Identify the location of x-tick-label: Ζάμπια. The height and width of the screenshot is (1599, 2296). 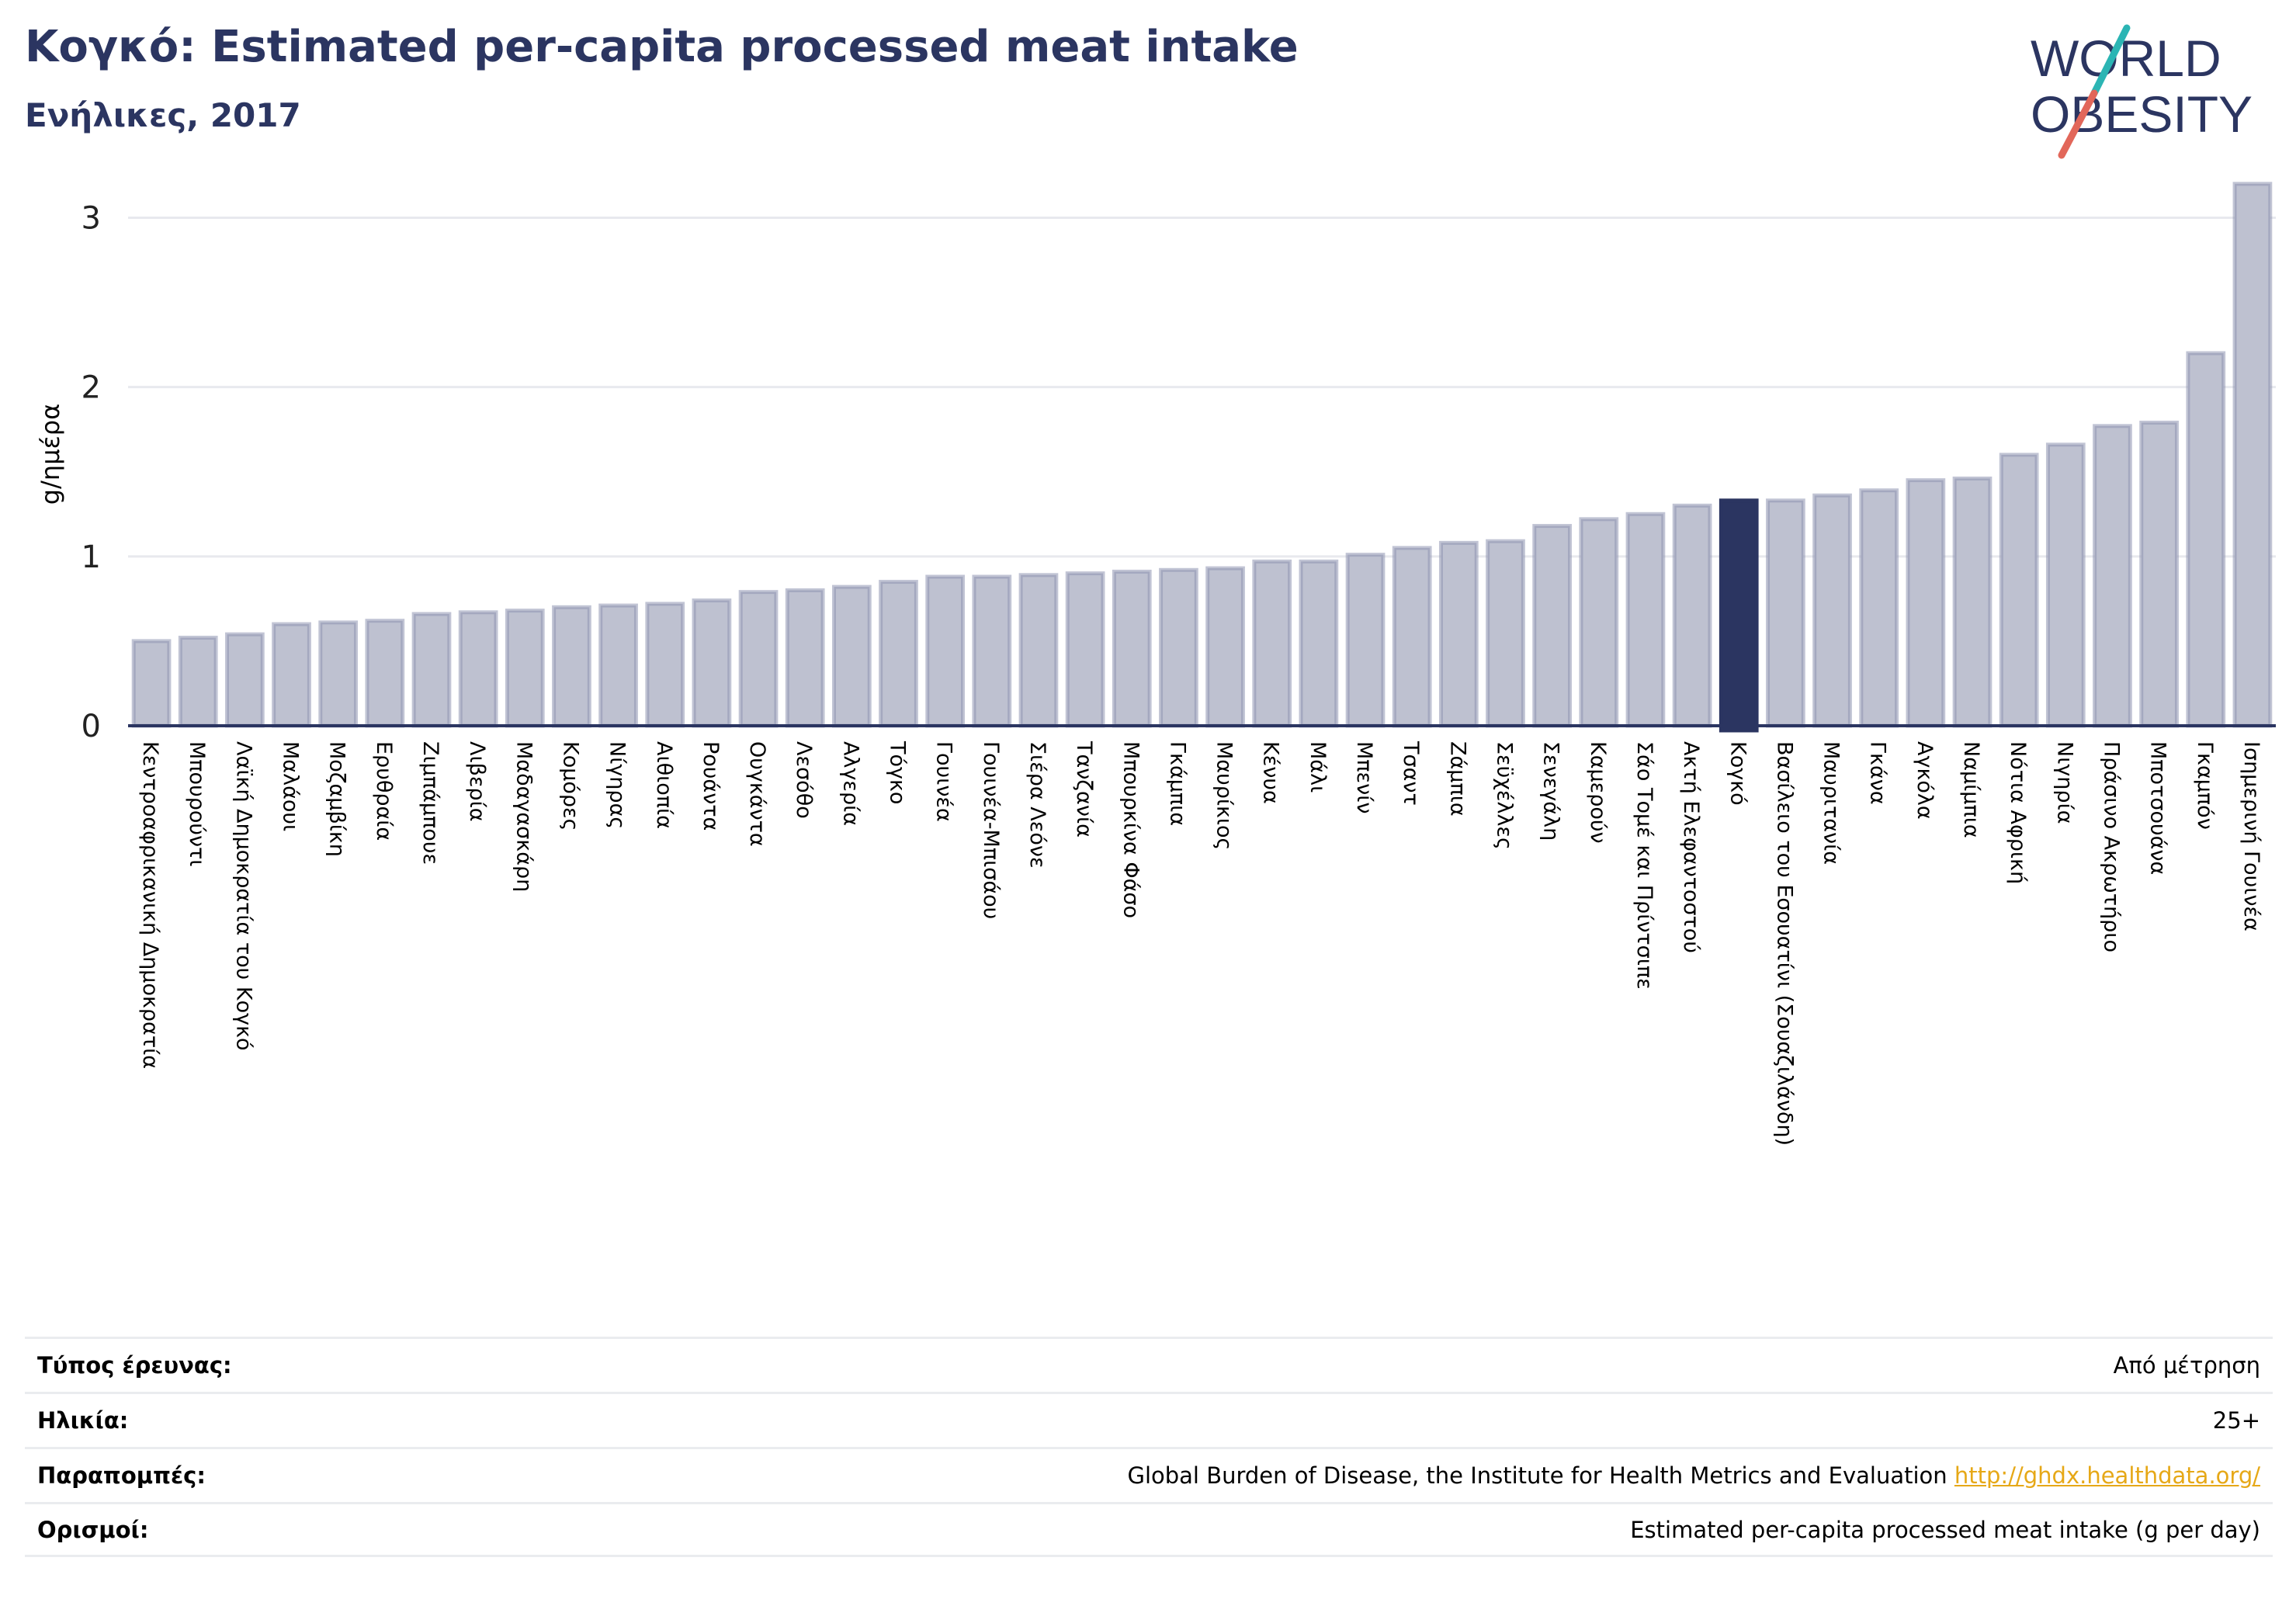
(1457, 779).